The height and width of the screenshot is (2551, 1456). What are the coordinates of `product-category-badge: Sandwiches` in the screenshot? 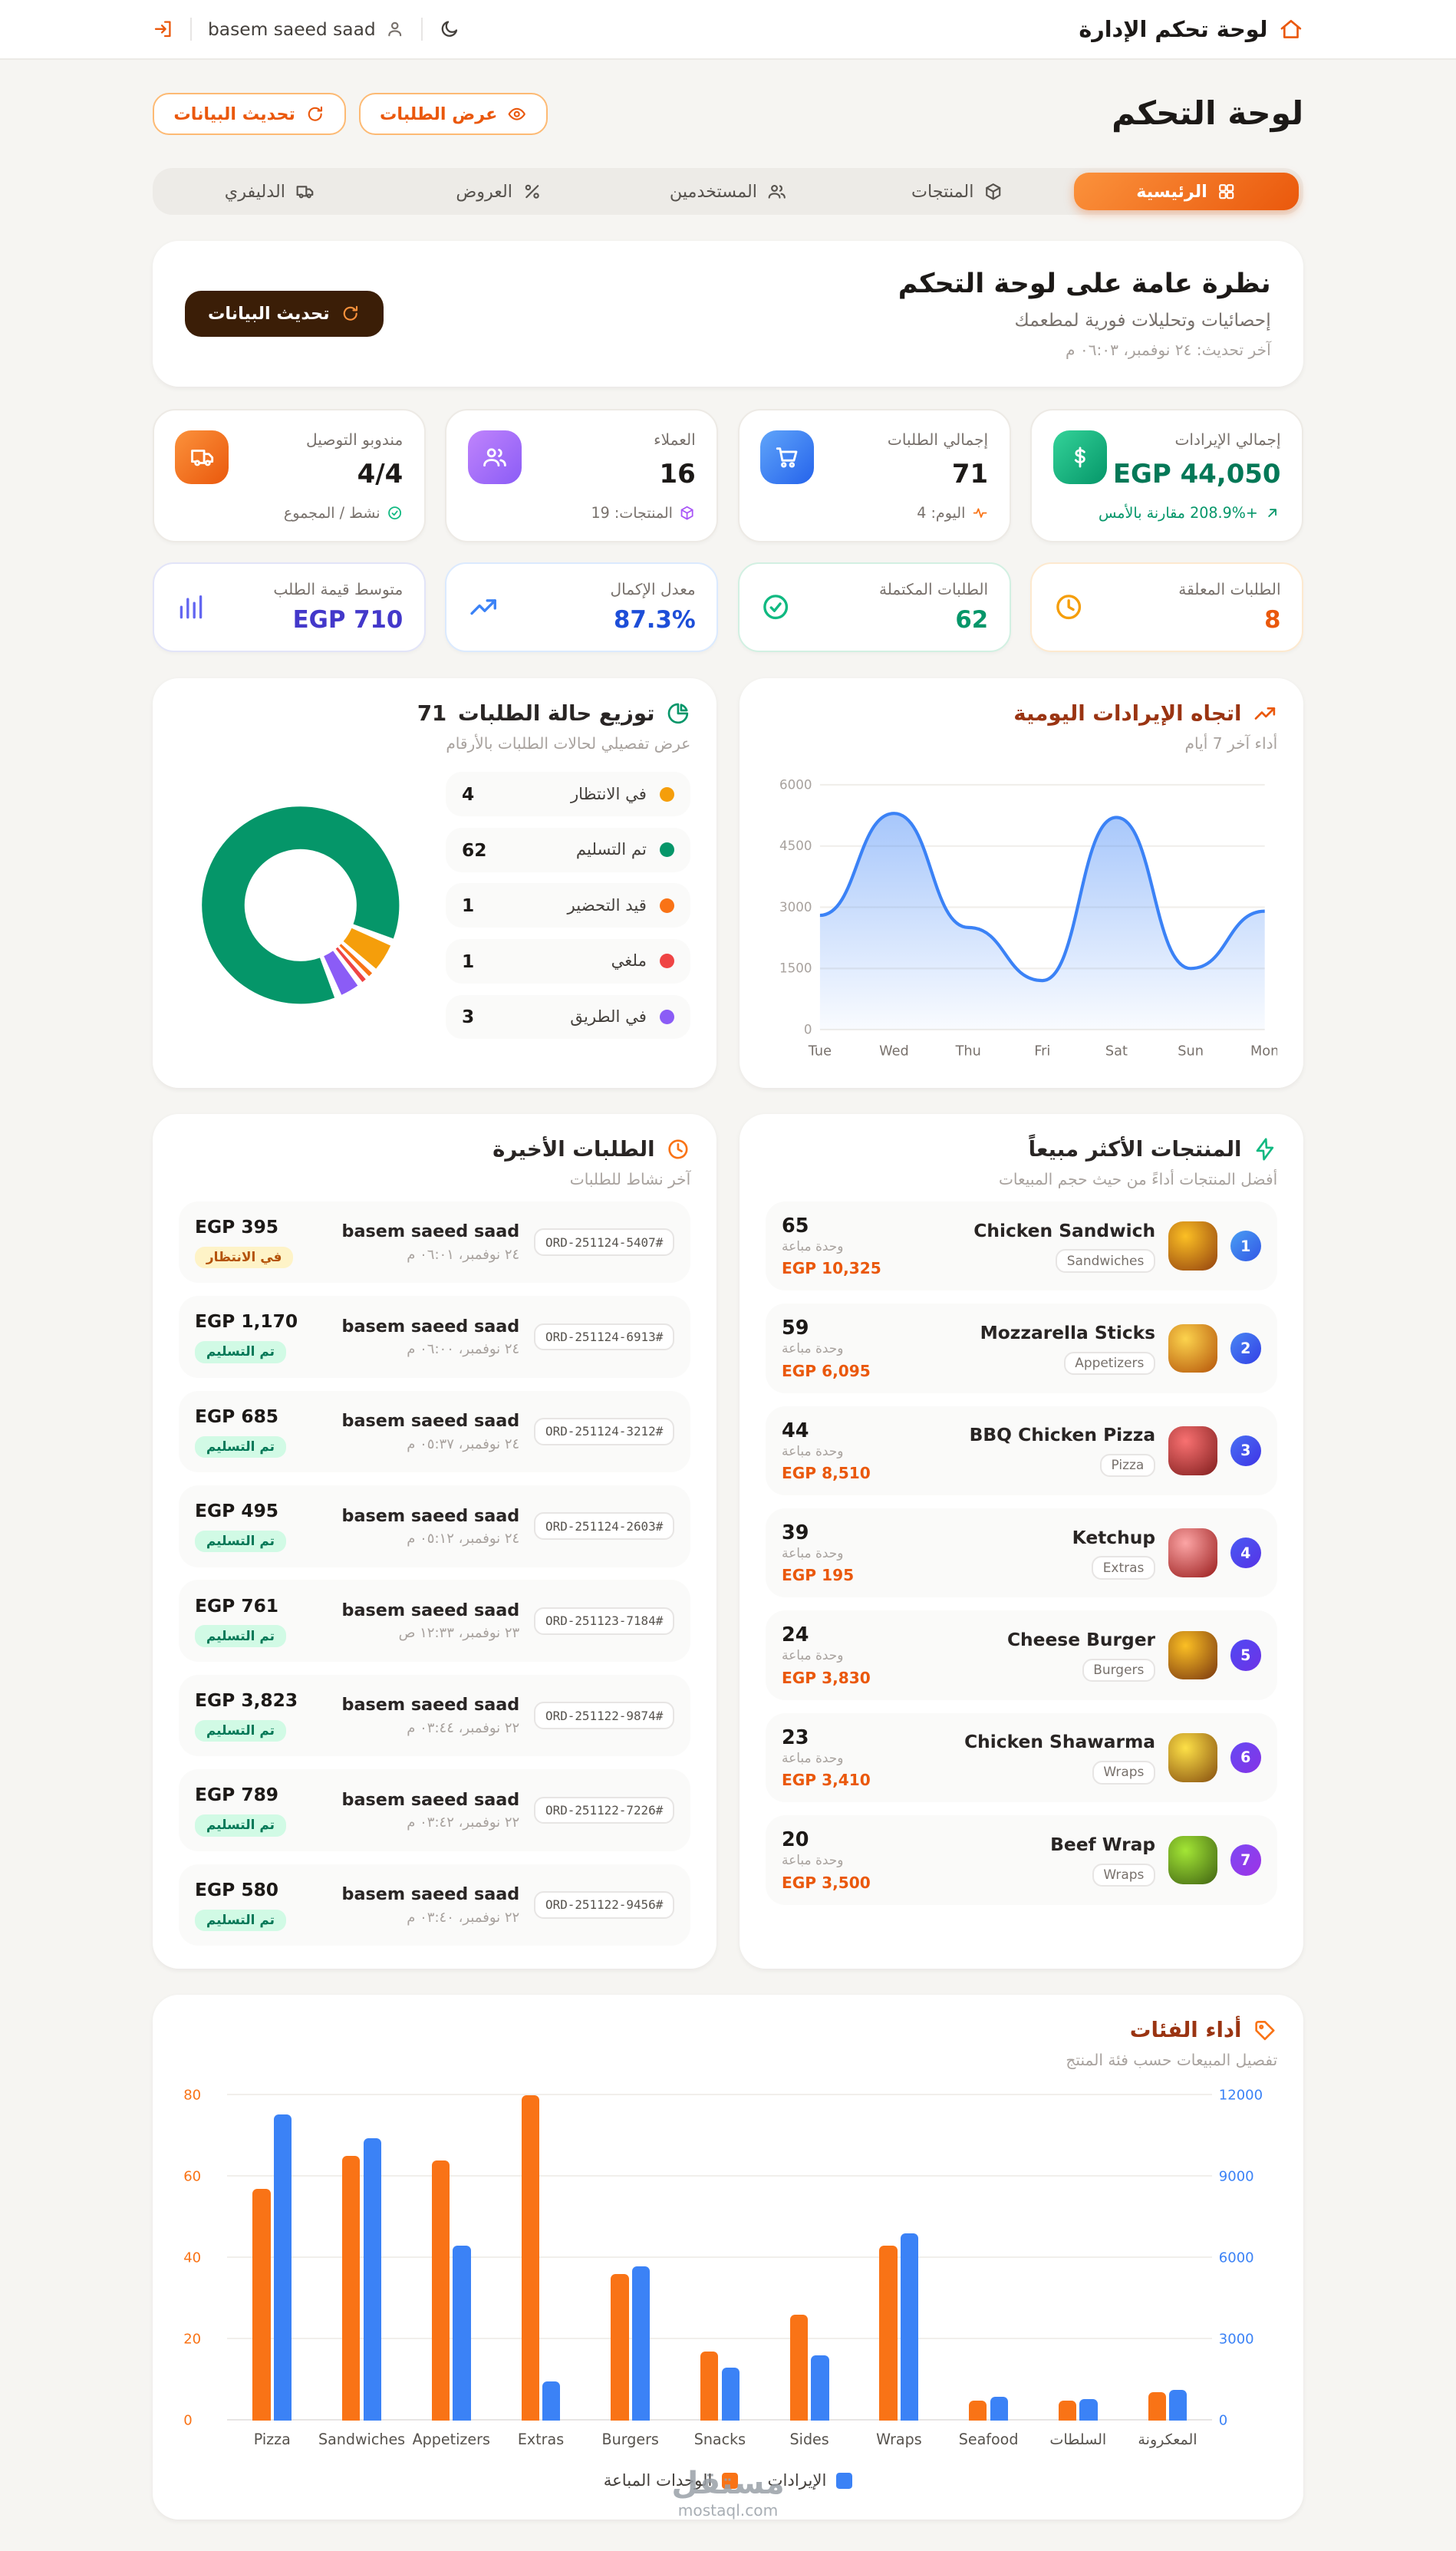 It's located at (1105, 1261).